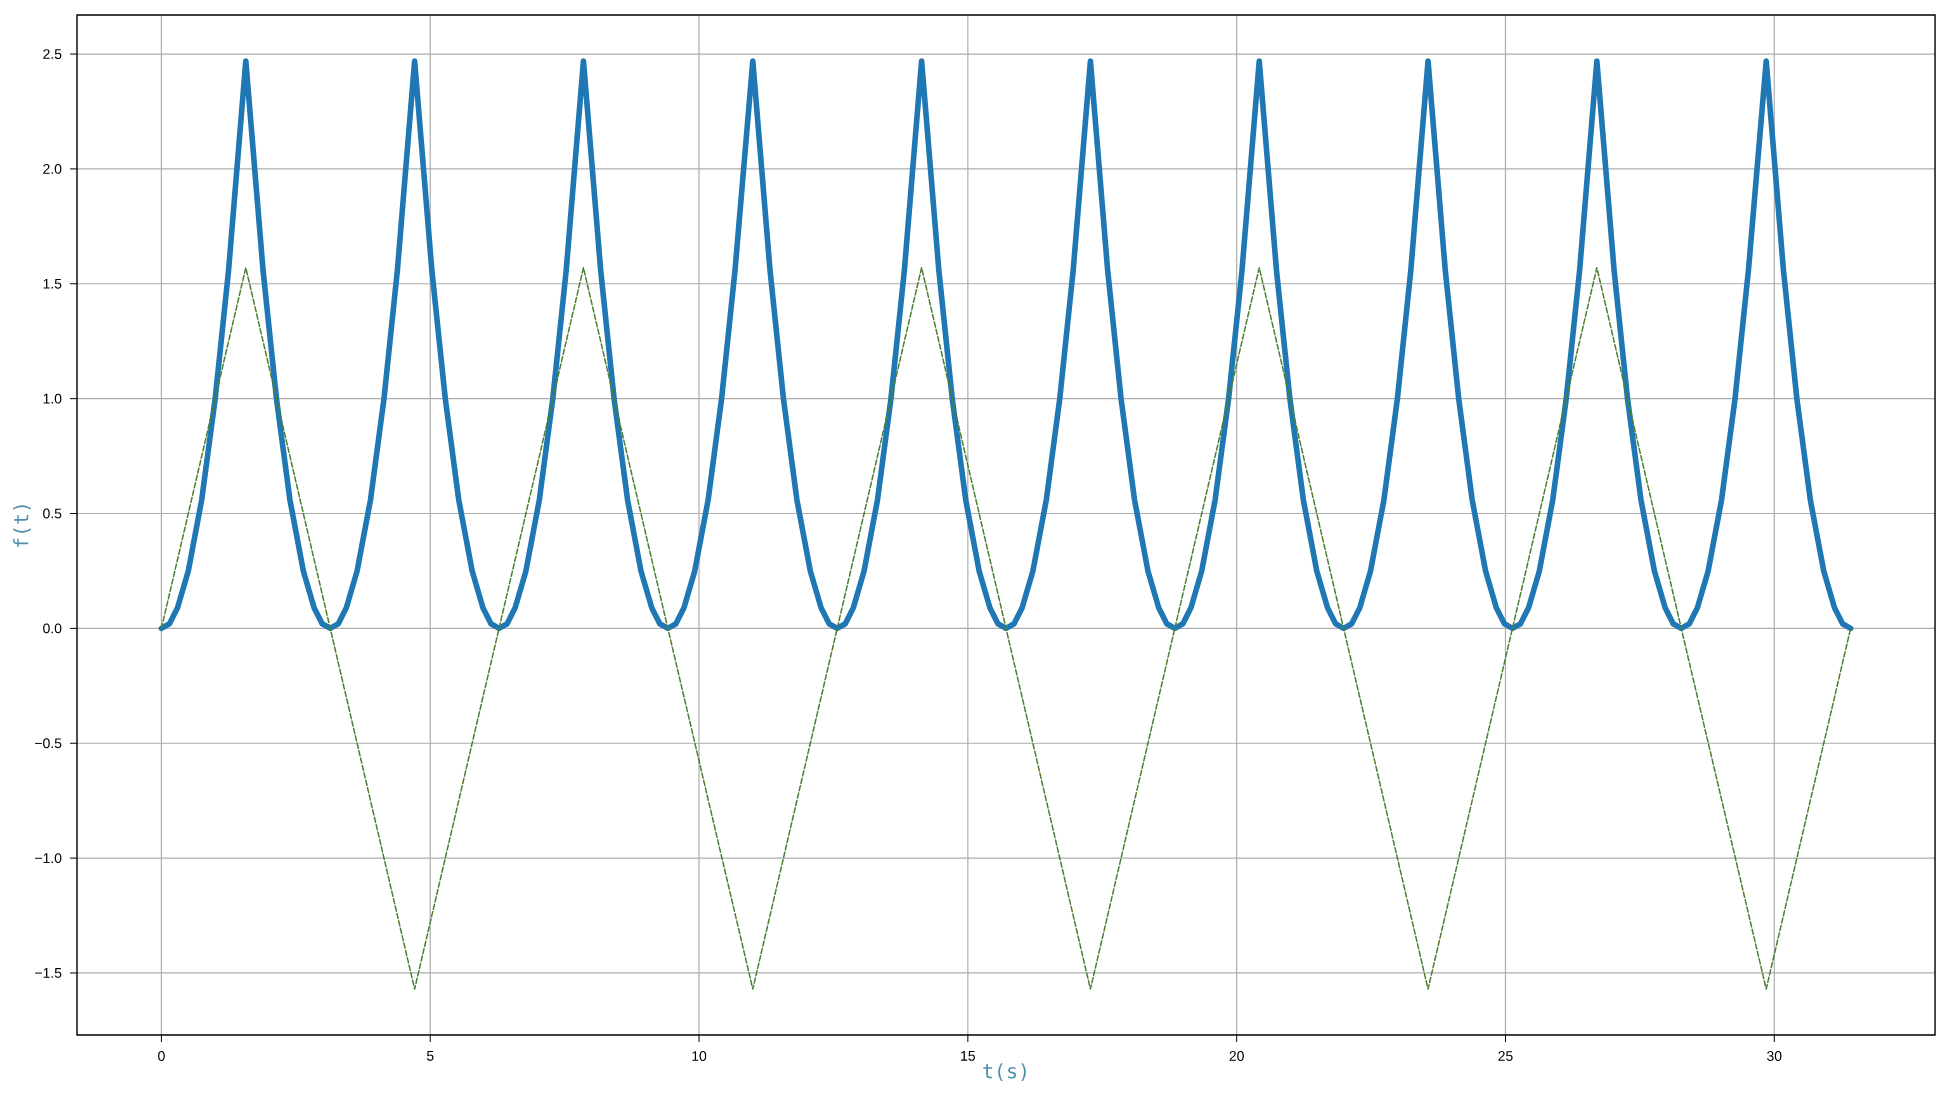 This screenshot has height=1096, width=1950. What do you see at coordinates (48, 973) in the screenshot?
I see `y-tick-label: −1.5` at bounding box center [48, 973].